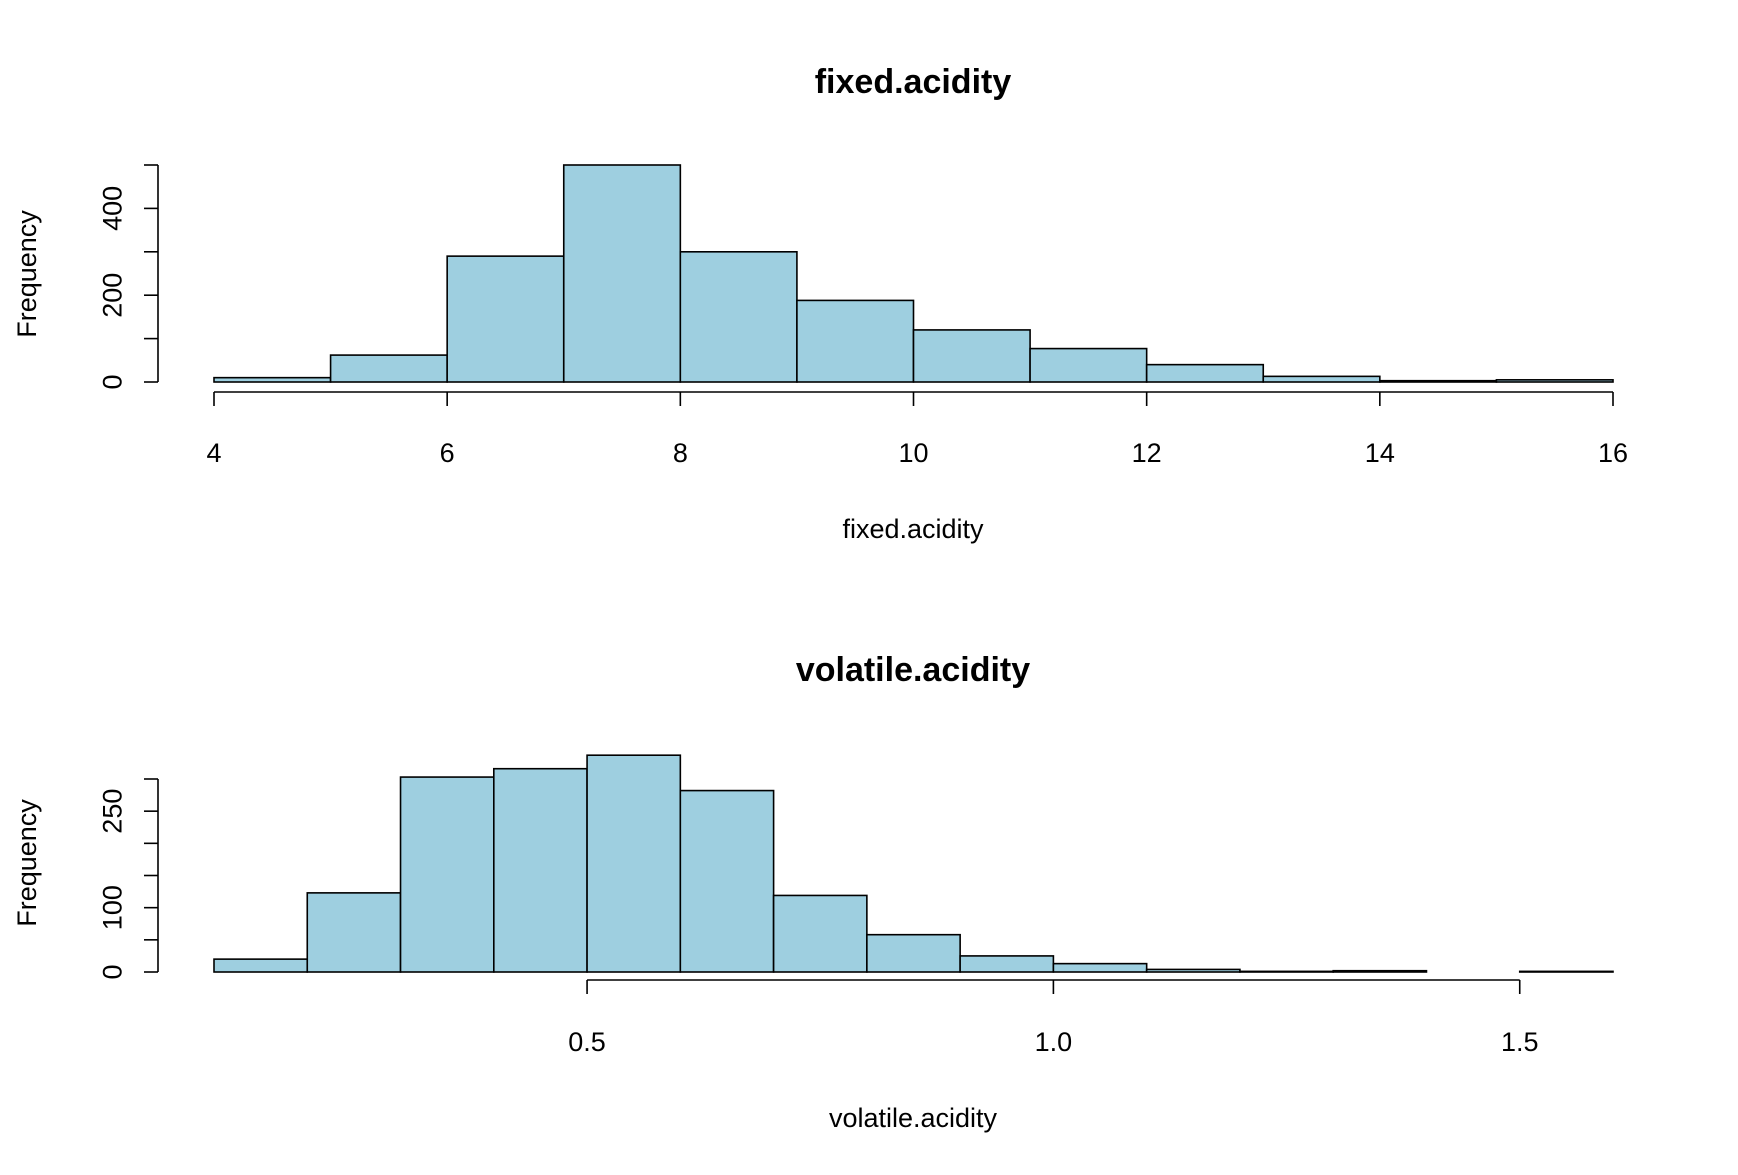 The height and width of the screenshot is (1175, 1738). Describe the element at coordinates (128, 879) in the screenshot. I see `y-axis: 0 100 250` at that location.